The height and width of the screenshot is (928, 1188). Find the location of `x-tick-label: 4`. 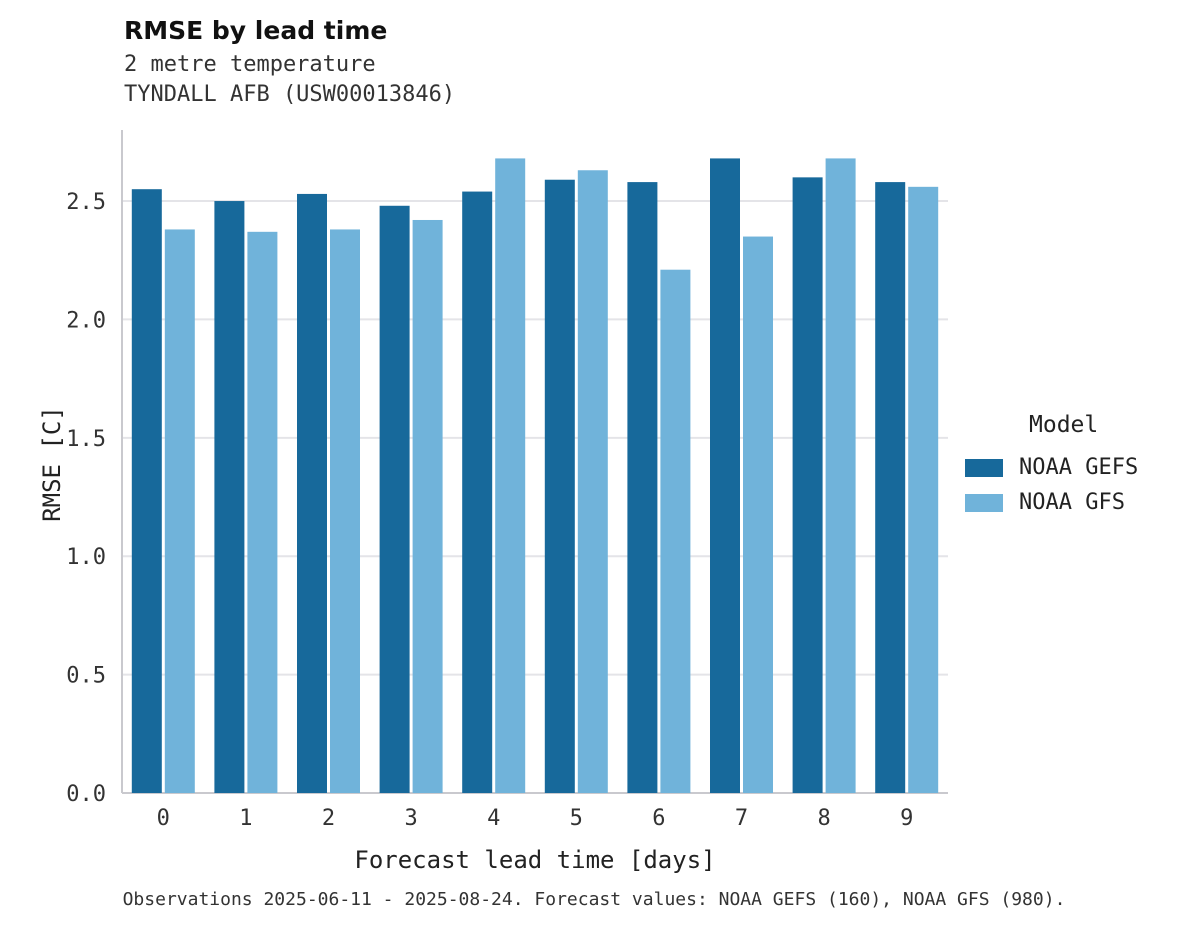

x-tick-label: 4 is located at coordinates (493, 818).